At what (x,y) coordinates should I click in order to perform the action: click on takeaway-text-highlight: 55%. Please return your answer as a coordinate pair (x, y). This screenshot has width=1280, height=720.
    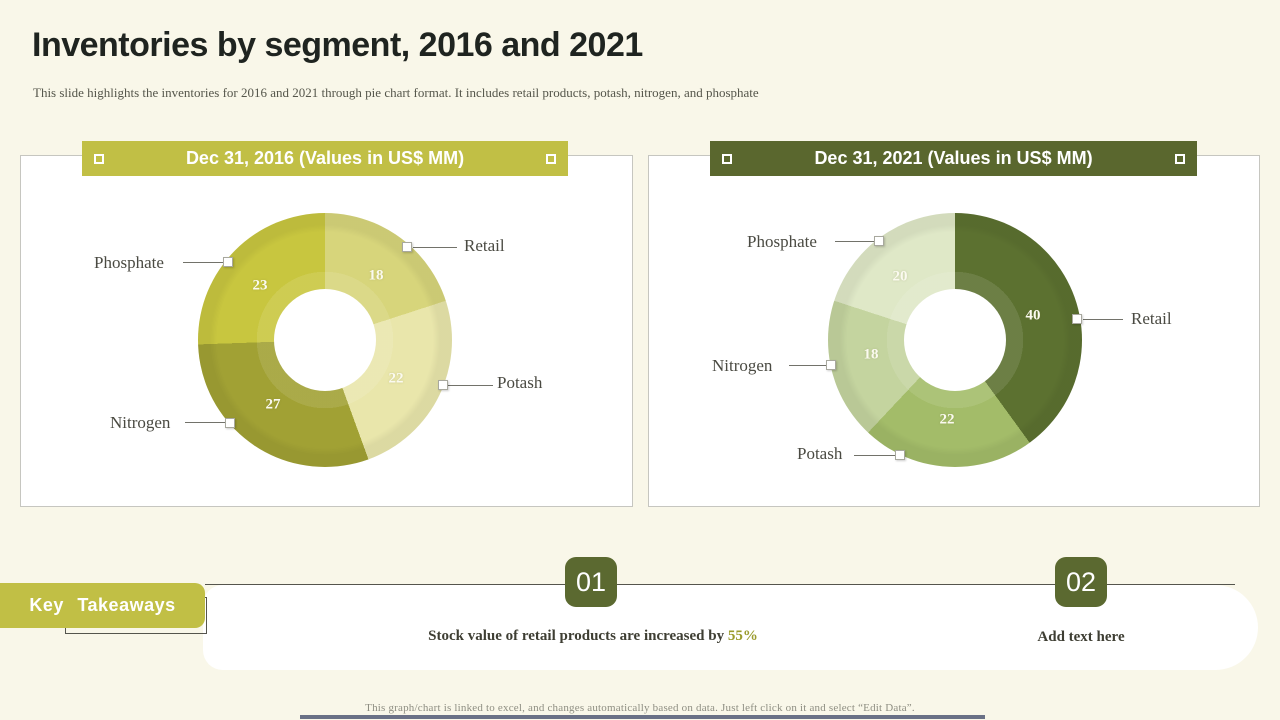
    Looking at the image, I should click on (742, 636).